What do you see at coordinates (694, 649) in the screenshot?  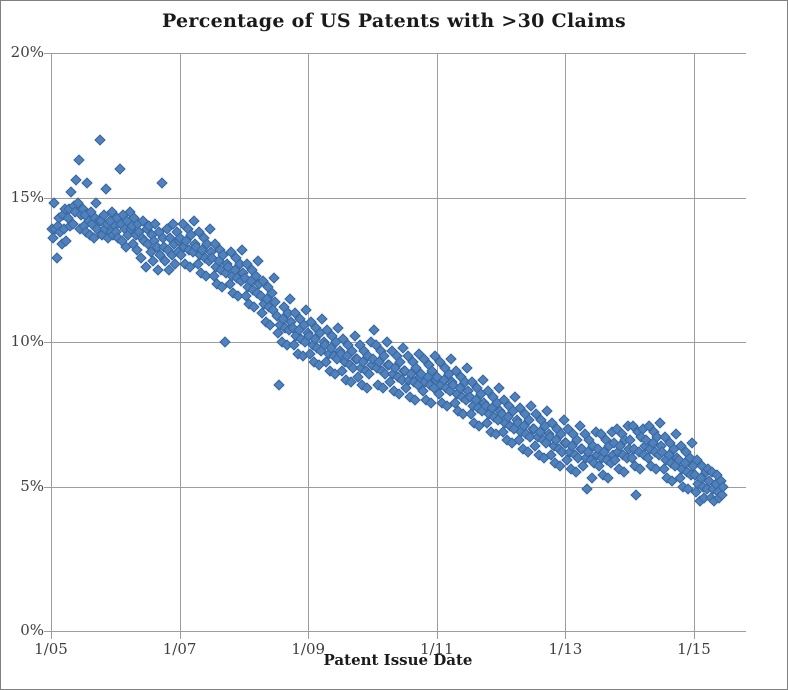 I see `x-tick-label: 1/15` at bounding box center [694, 649].